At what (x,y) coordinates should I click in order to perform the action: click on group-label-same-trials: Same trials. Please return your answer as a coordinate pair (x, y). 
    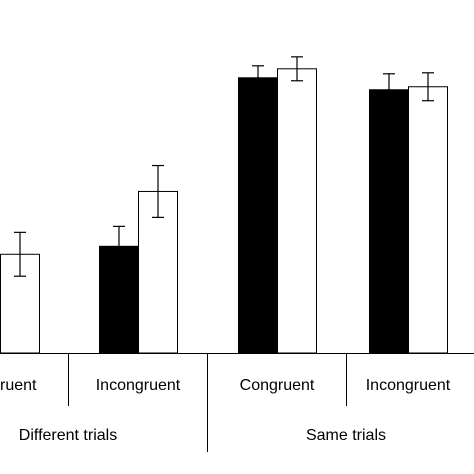
    Looking at the image, I should click on (346, 435).